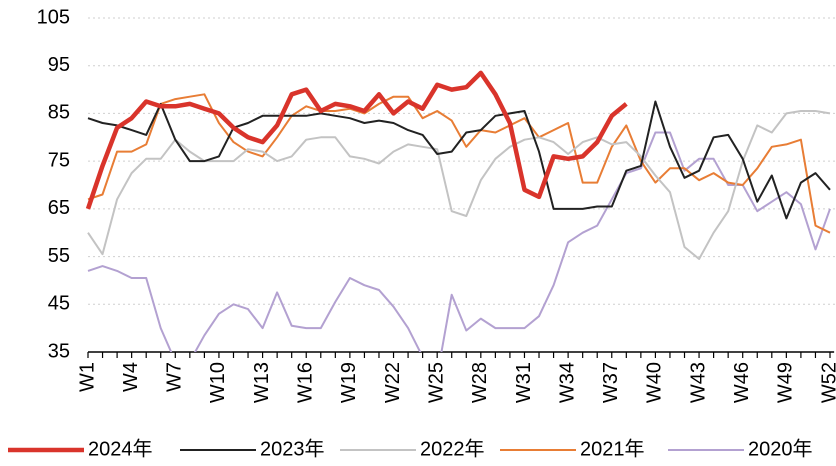  I want to click on x-tick-label: W52, so click(827, 382).